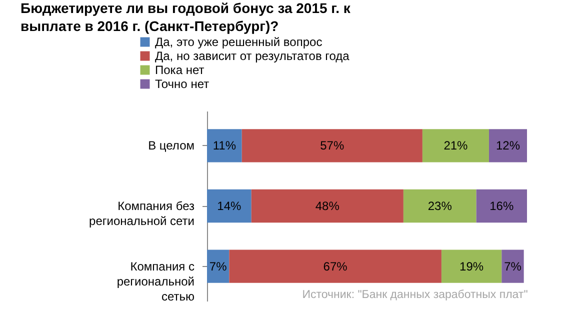  I want to click on data-label: 23%, so click(440, 206).